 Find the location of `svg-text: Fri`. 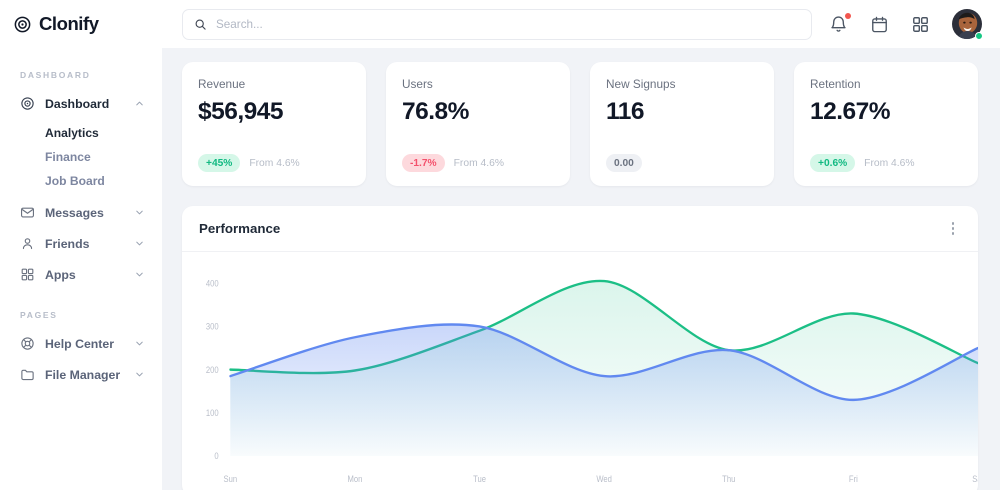

svg-text: Fri is located at coordinates (853, 478).